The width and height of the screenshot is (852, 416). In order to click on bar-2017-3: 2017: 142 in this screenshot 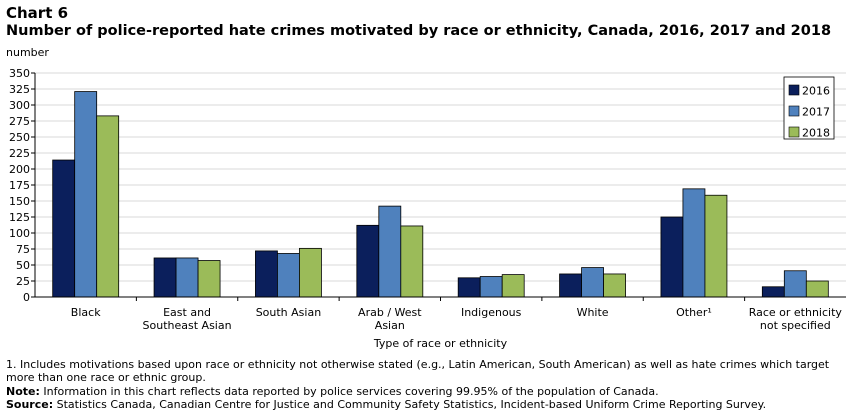, I will do `click(390, 251)`.